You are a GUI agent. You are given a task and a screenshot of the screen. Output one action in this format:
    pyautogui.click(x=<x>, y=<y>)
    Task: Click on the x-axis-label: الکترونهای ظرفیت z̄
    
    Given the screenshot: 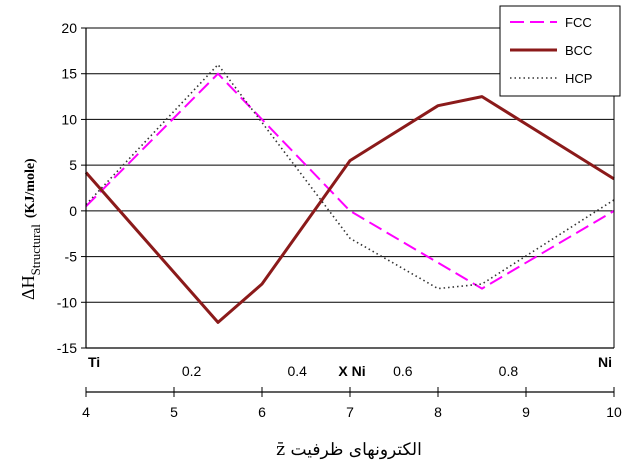 What is the action you would take?
    pyautogui.click(x=349, y=450)
    